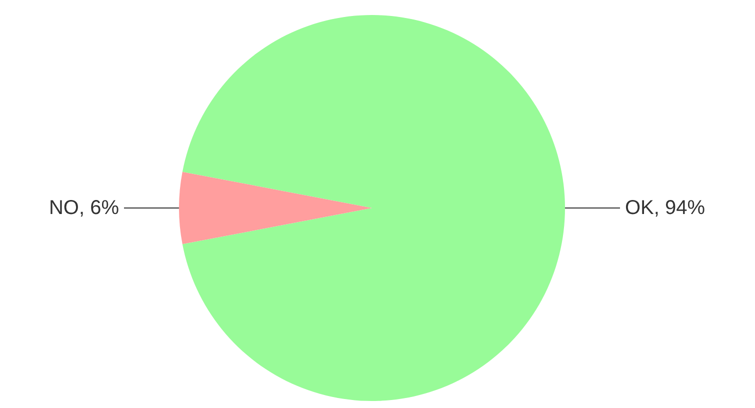  What do you see at coordinates (84, 208) in the screenshot?
I see `slice-label: NO, 6%` at bounding box center [84, 208].